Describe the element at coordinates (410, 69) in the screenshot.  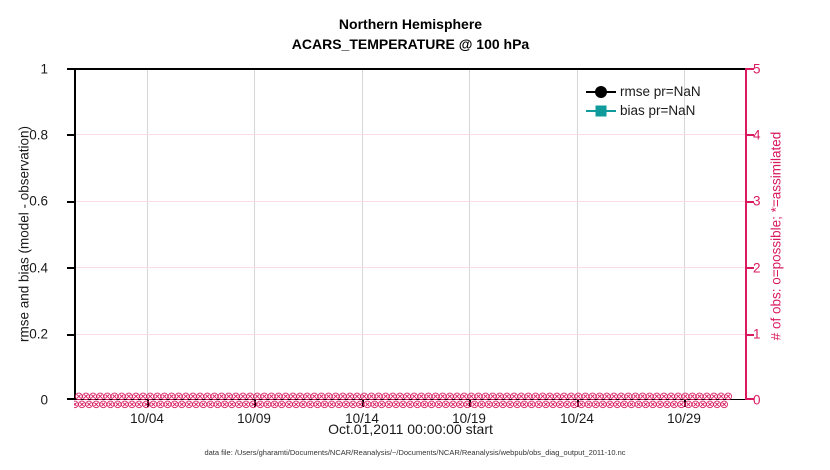
I see `axis-top-border` at that location.